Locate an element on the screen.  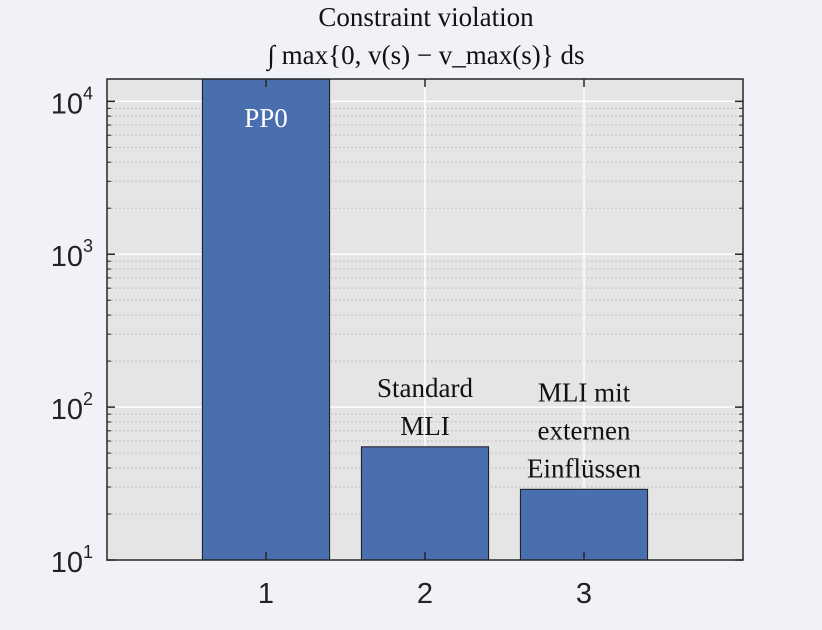
y-tick-label: 10¹ is located at coordinates (72, 560).